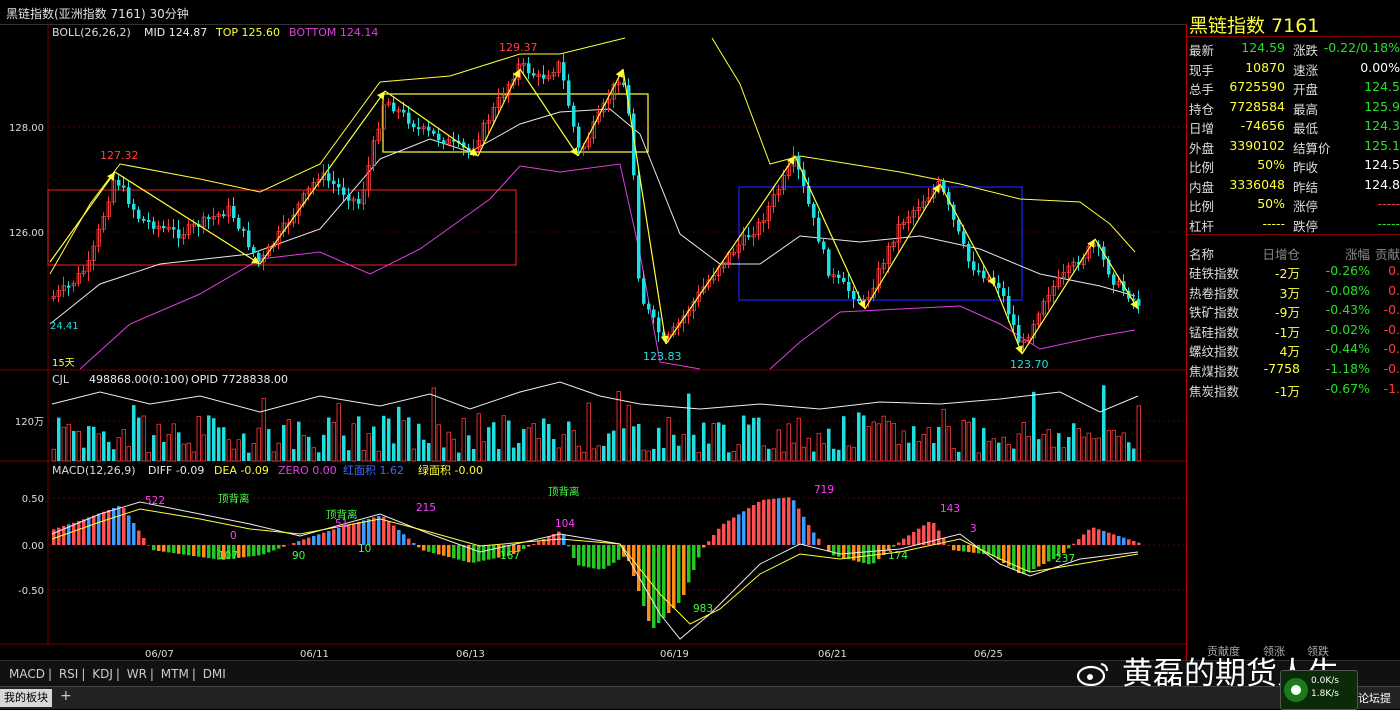  Describe the element at coordinates (950, 509) in the screenshot. I see `macd-annotation: 143` at that location.